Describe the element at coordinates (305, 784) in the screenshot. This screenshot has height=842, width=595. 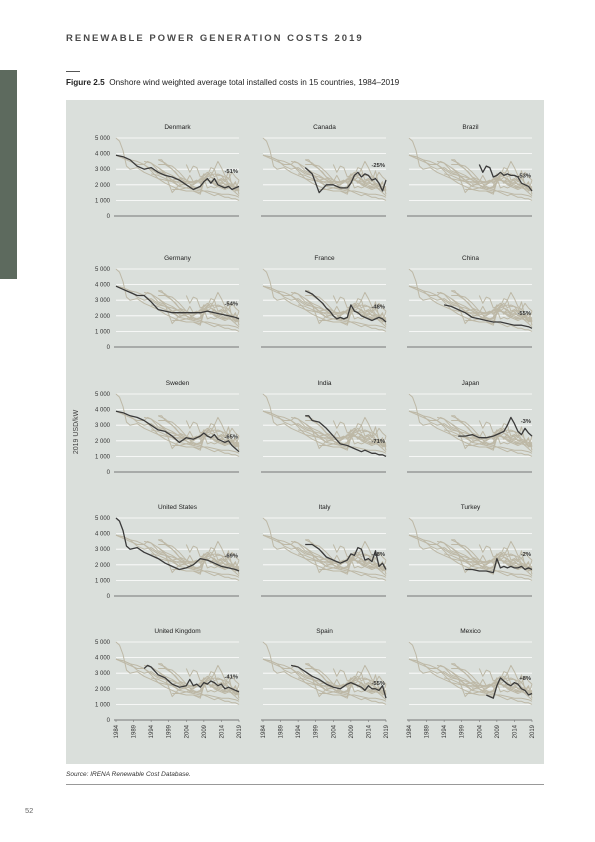
I see `source-rule` at that location.